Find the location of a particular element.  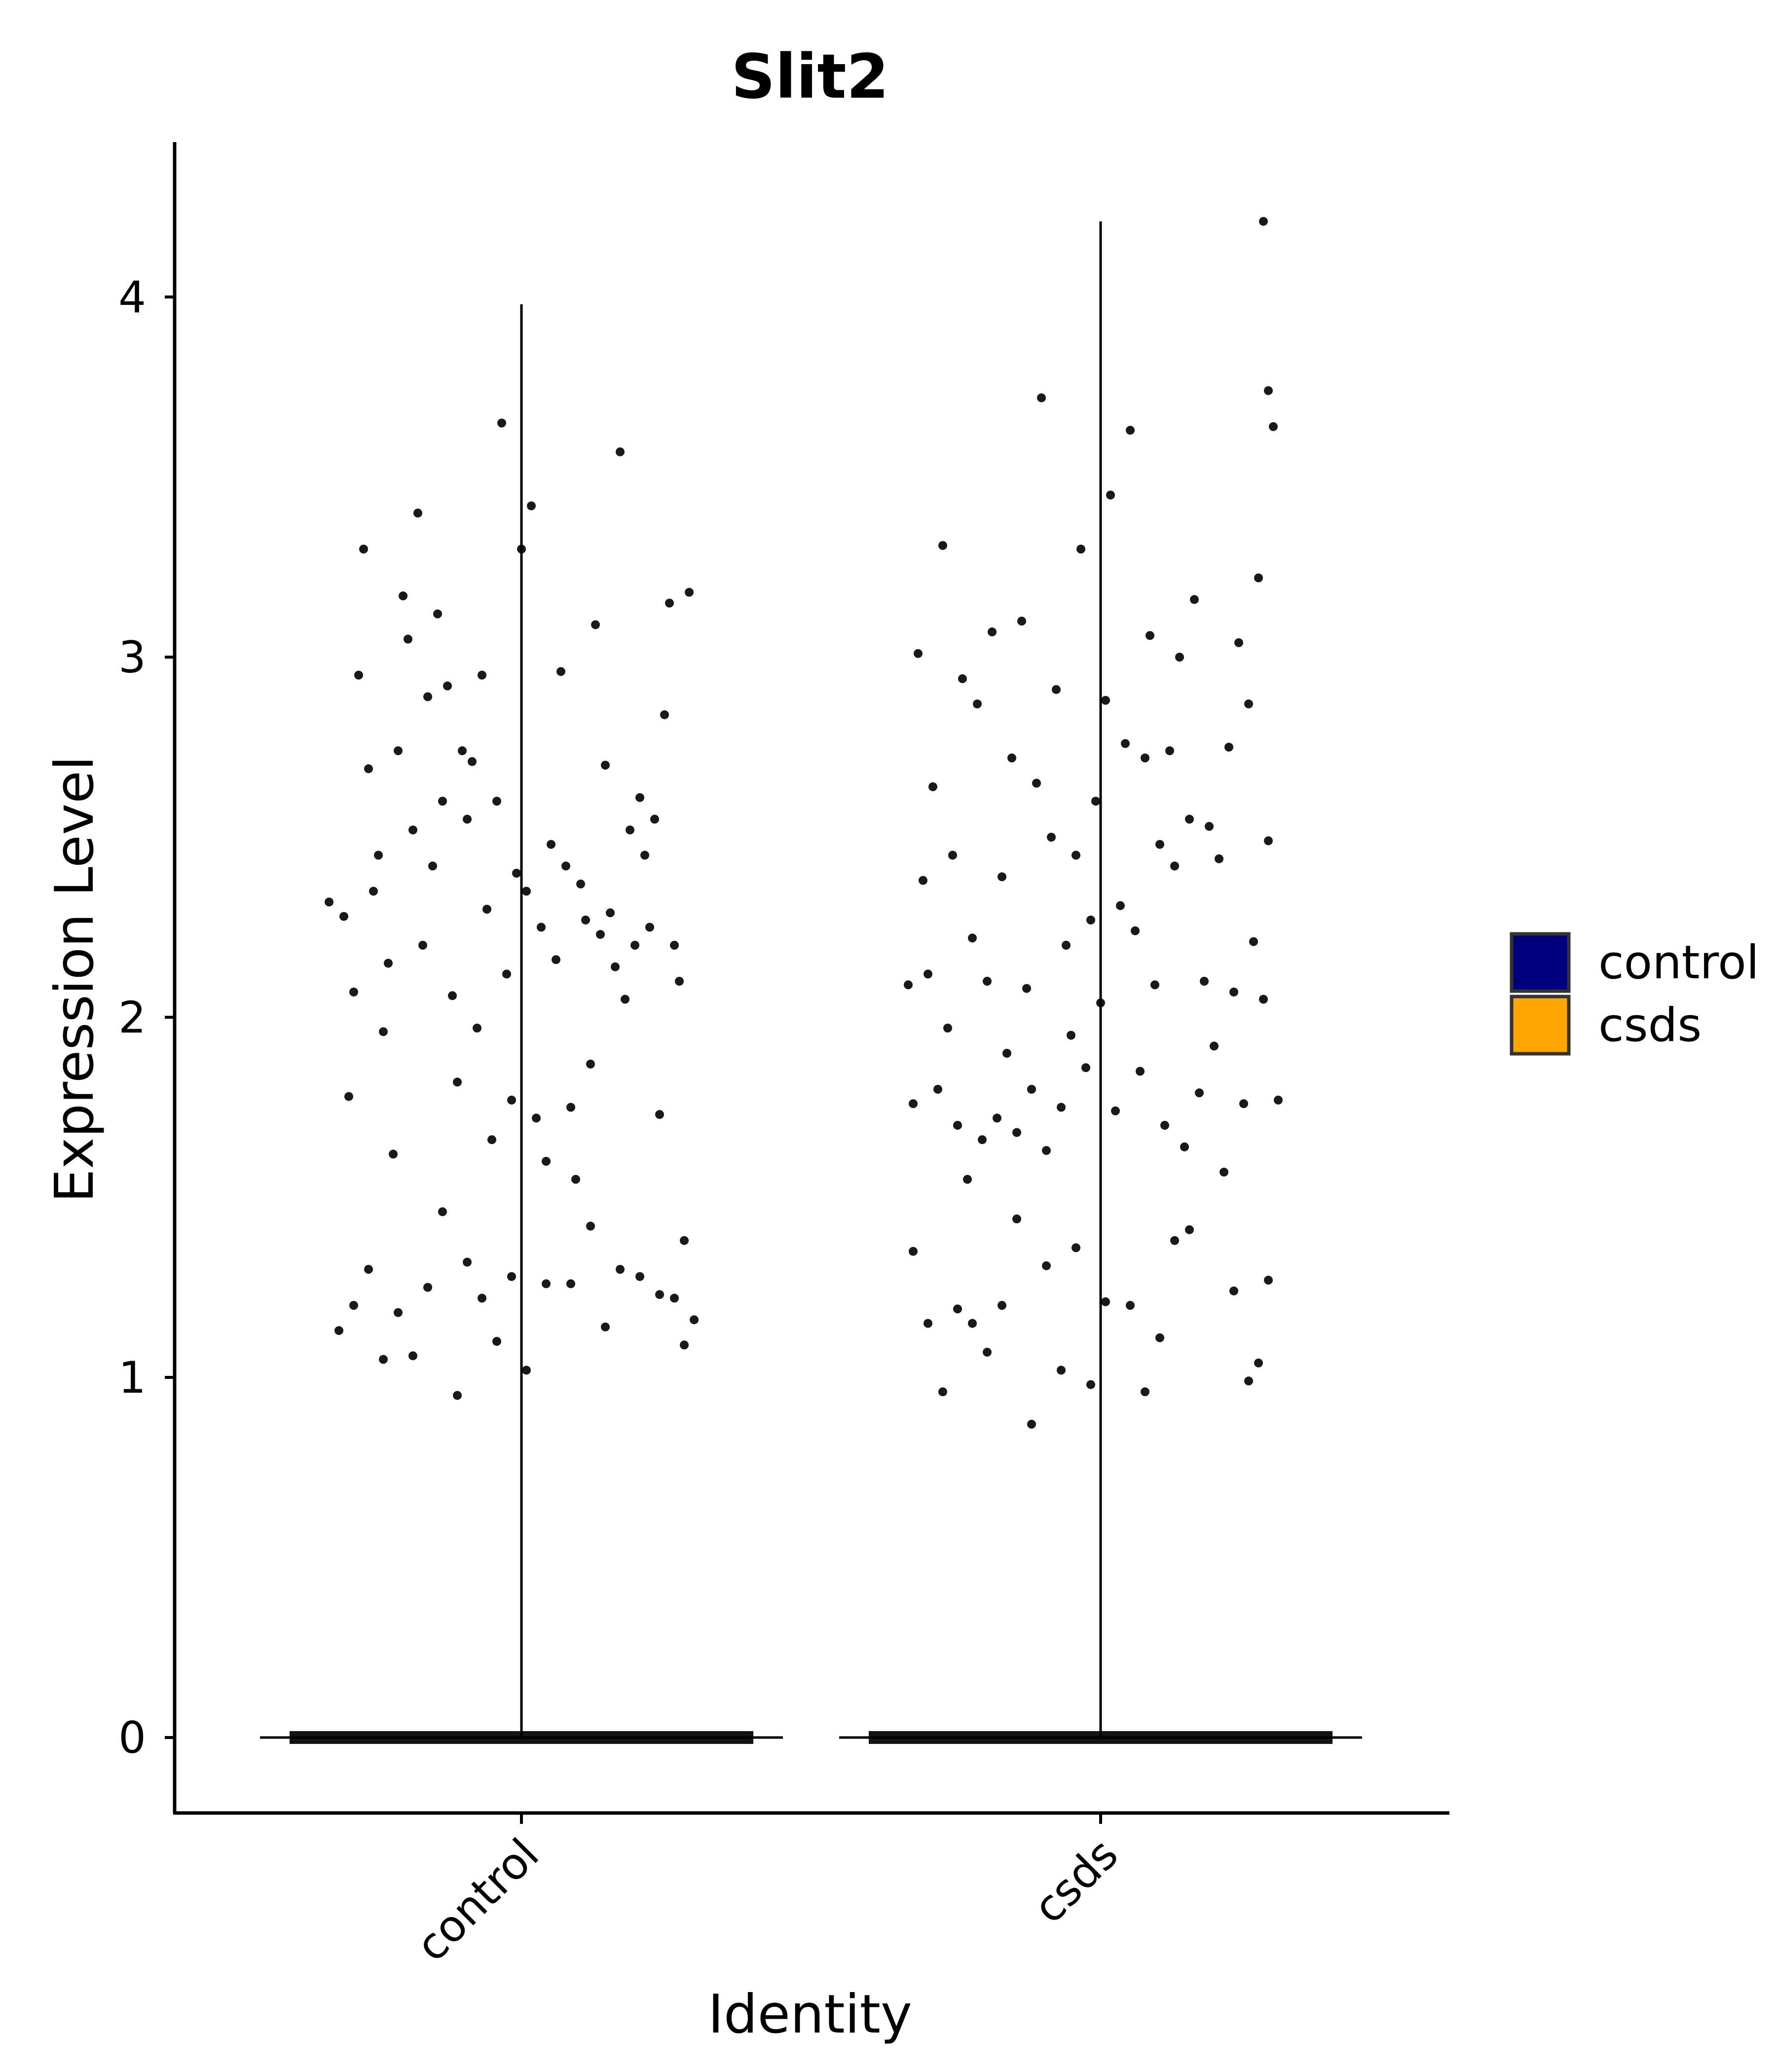

legend: control csds is located at coordinates (1635, 994).